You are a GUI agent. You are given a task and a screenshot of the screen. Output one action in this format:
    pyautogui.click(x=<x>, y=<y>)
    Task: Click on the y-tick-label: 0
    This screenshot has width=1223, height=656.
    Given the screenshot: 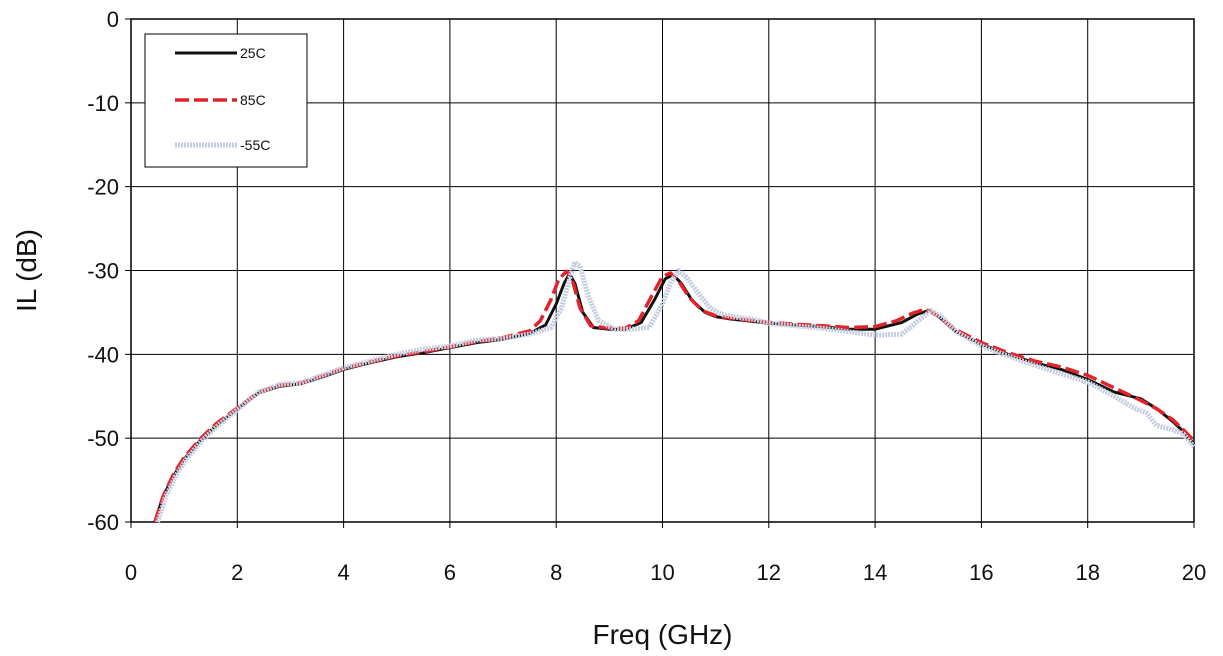 What is the action you would take?
    pyautogui.click(x=113, y=19)
    